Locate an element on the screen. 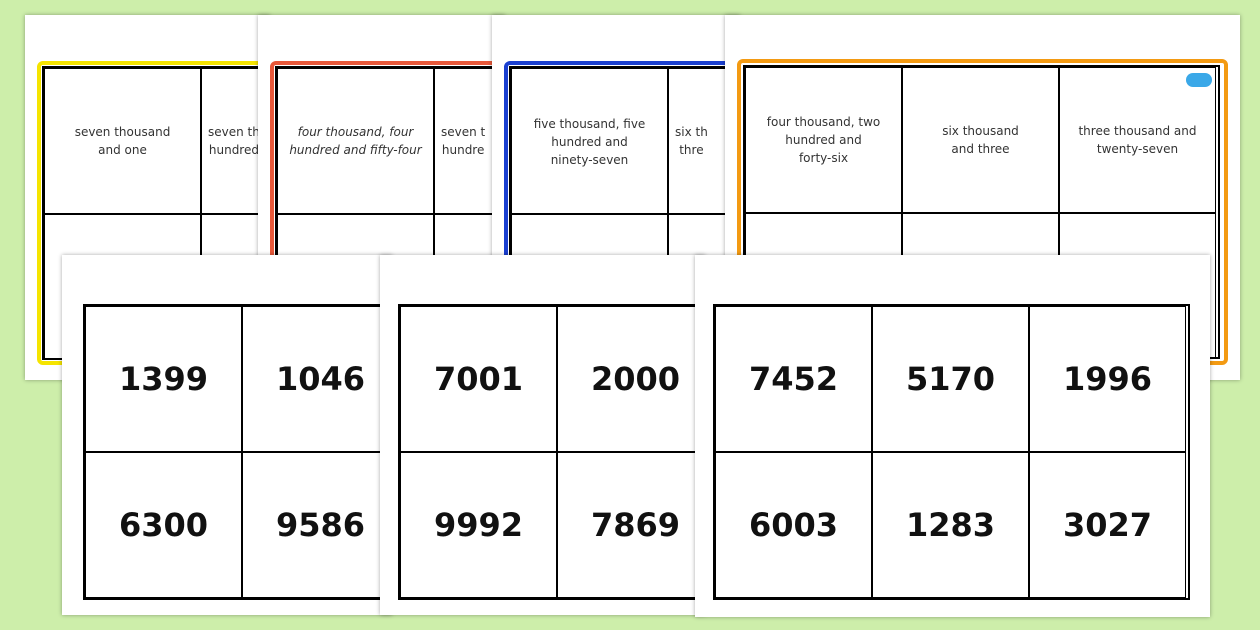 The width and height of the screenshot is (1260, 630). number-grid: 1399 1046 6300 9586 is located at coordinates (237, 452).